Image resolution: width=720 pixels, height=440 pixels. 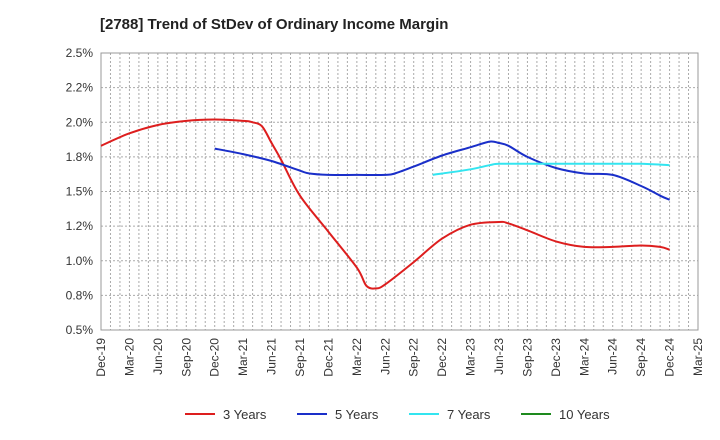 What do you see at coordinates (385, 356) in the screenshot?
I see `x-tick-label: Jun-22` at bounding box center [385, 356].